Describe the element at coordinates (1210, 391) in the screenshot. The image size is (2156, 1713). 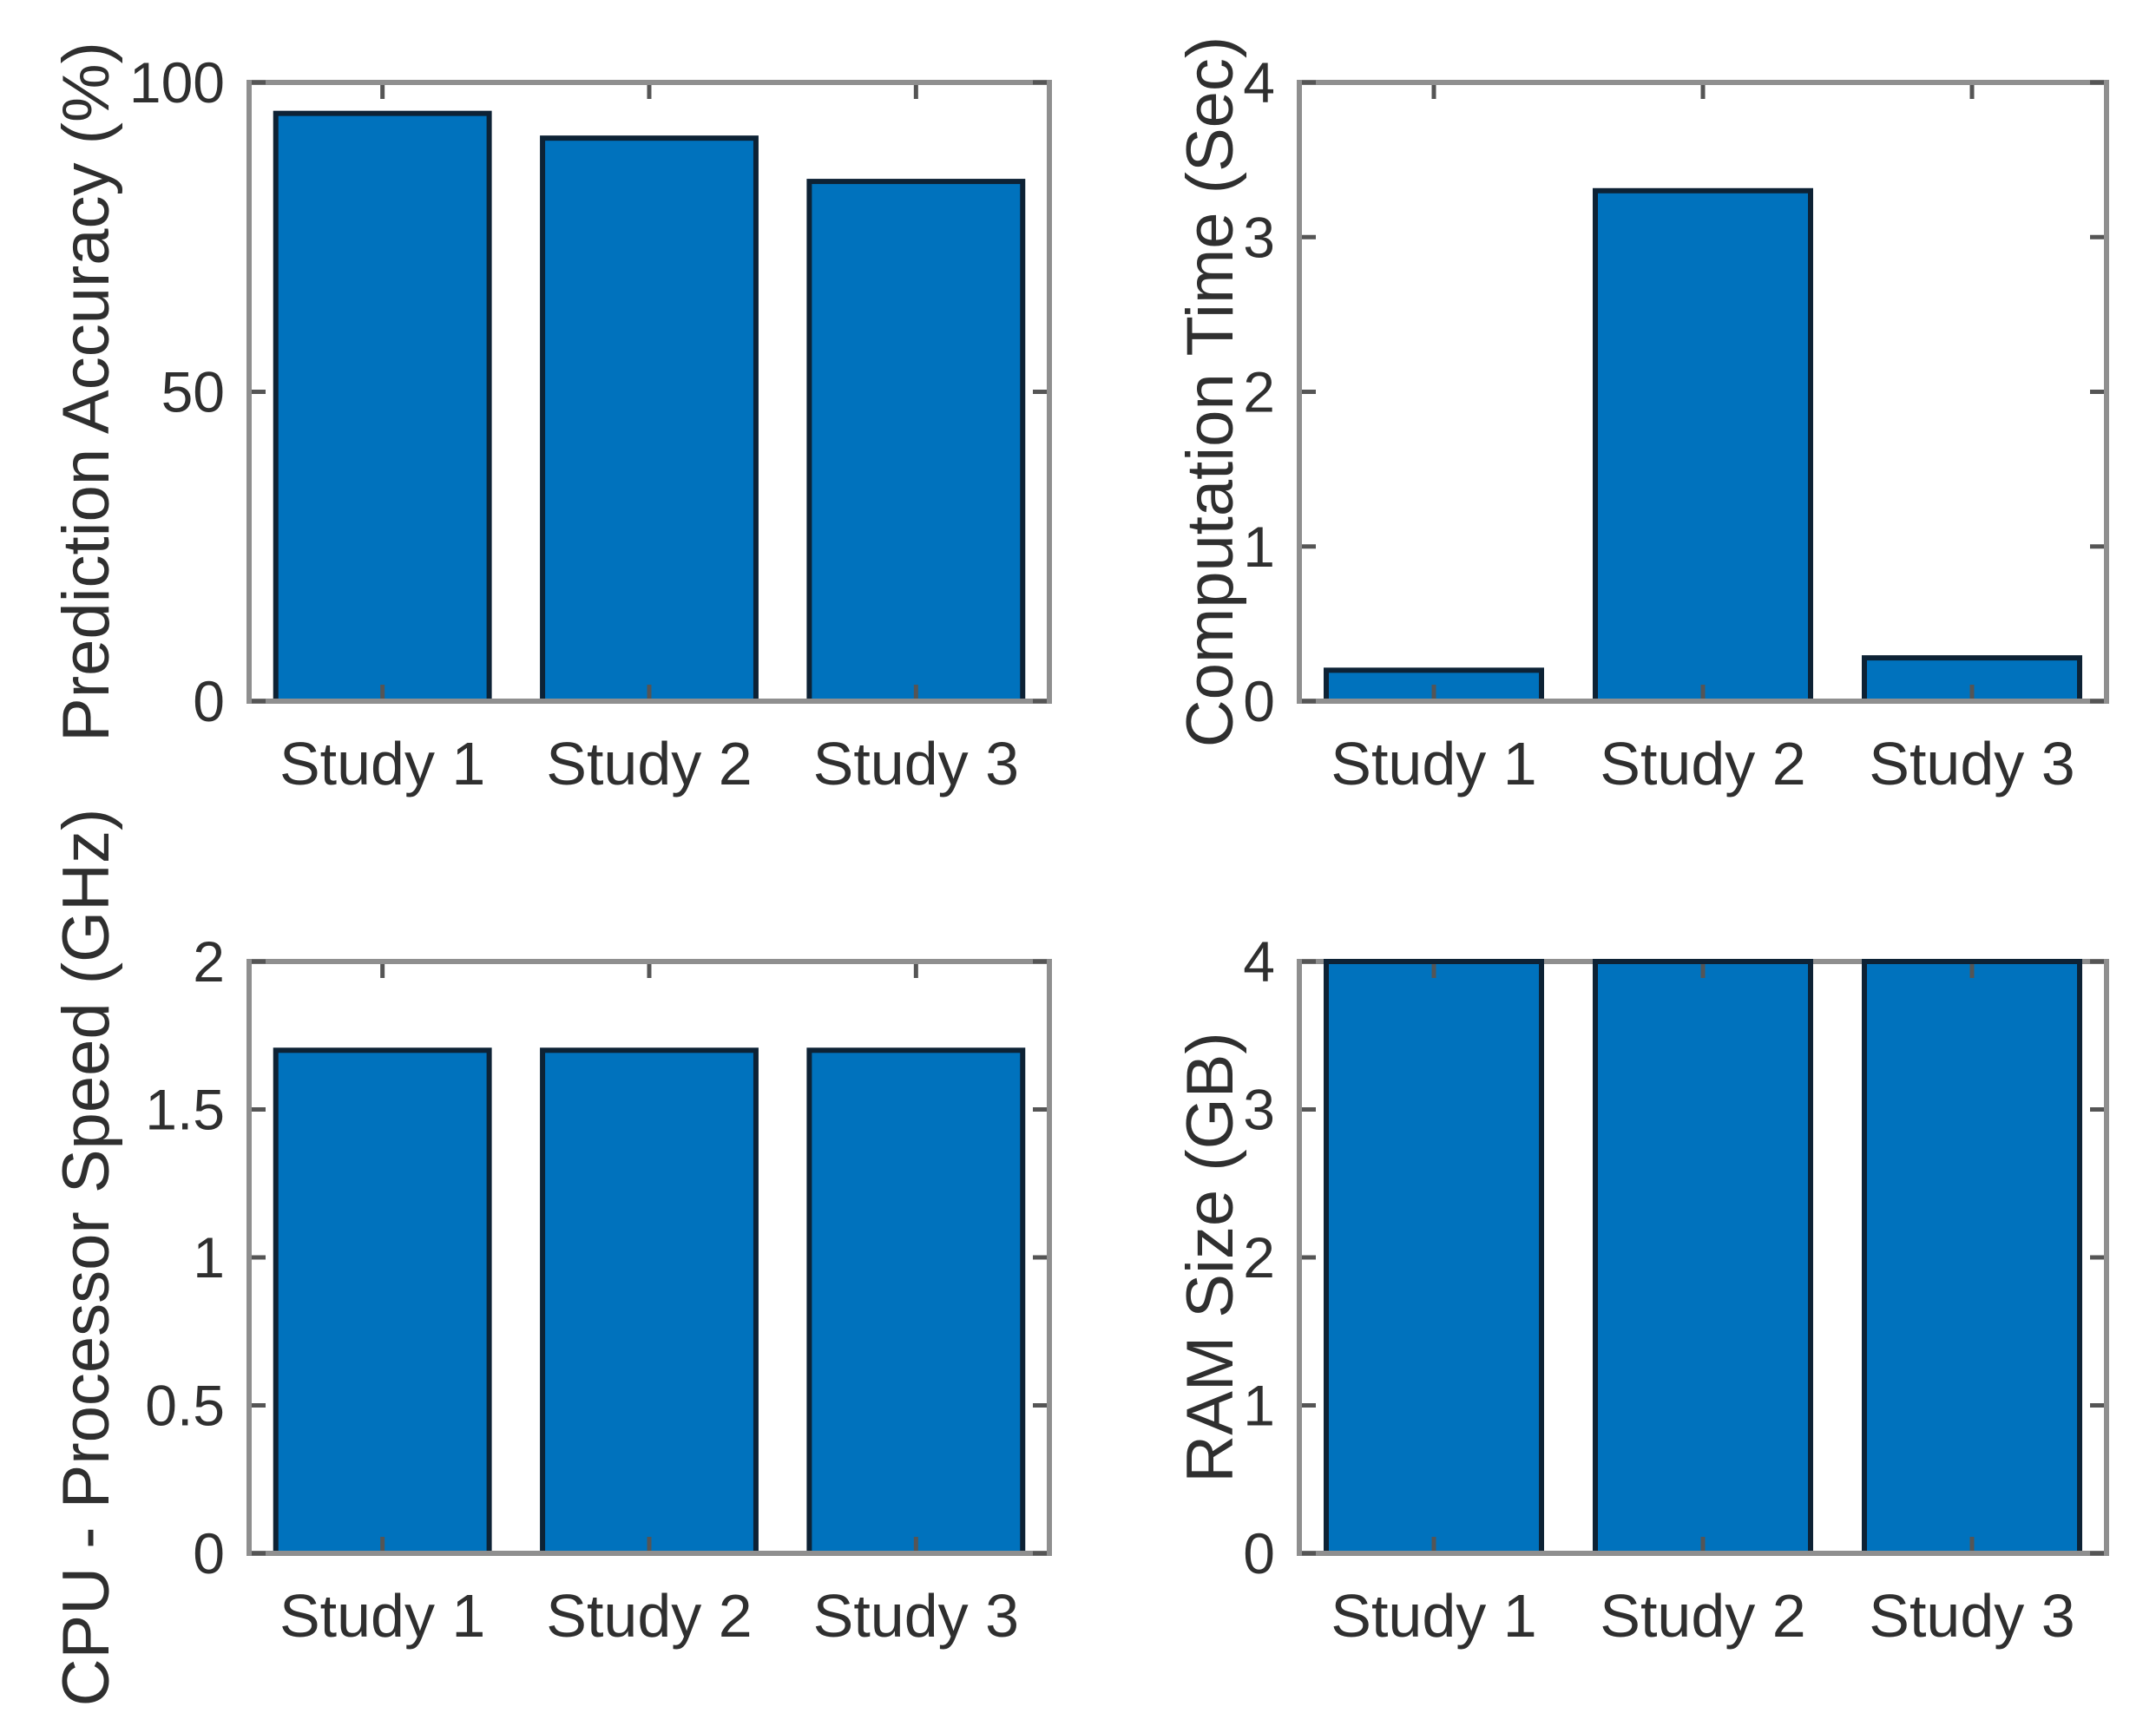
I see `y-axis-label: Computation Time (Sec)` at that location.